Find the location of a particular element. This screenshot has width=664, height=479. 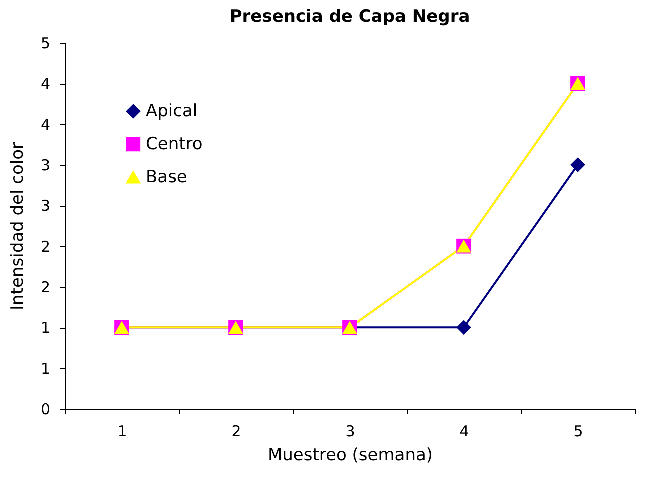

x-tick-label: 5 is located at coordinates (579, 431).